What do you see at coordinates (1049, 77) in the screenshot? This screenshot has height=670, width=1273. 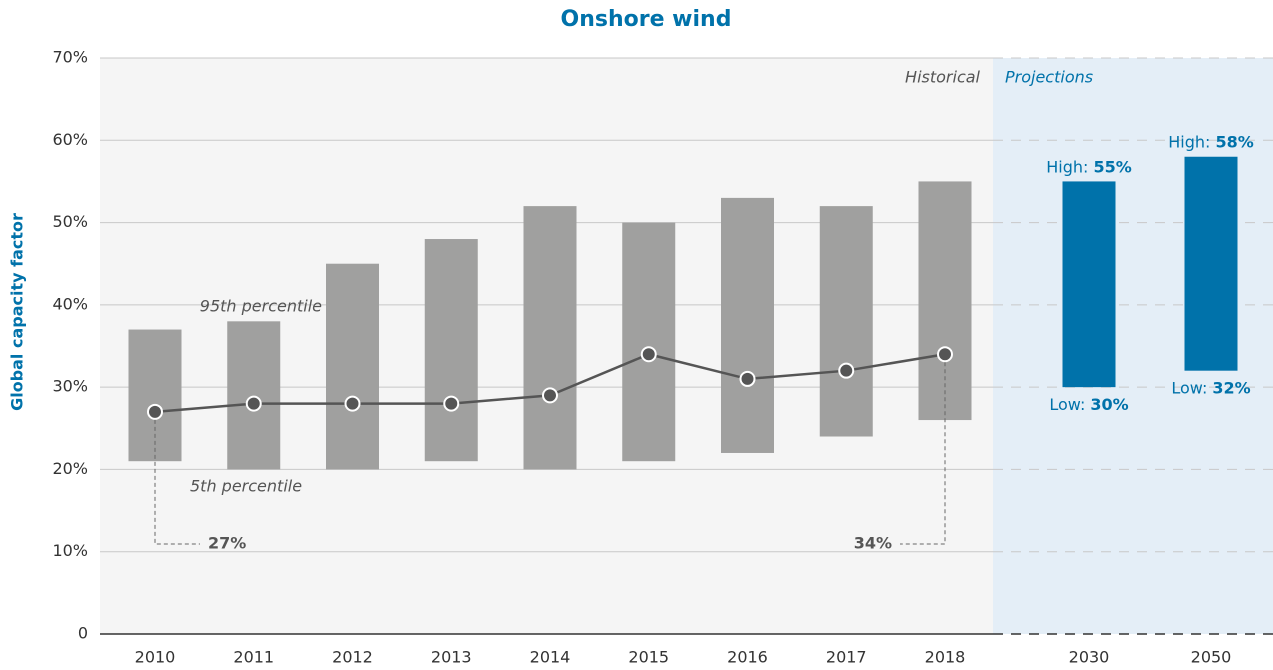 I see `projections-label: Projections` at bounding box center [1049, 77].